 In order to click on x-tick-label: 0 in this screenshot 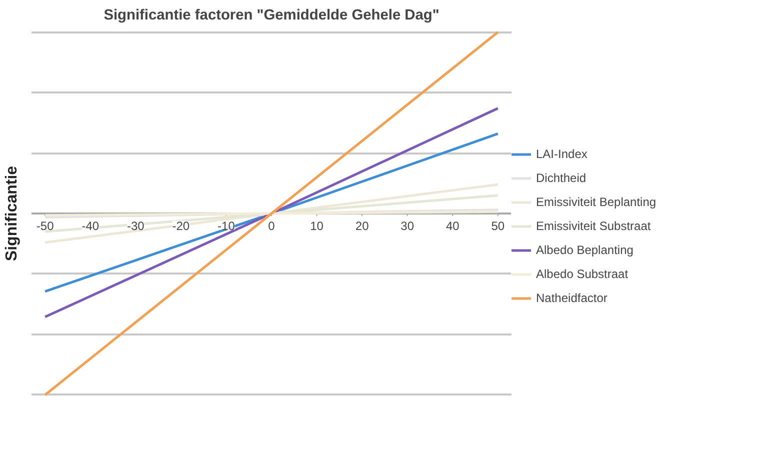, I will do `click(272, 225)`.